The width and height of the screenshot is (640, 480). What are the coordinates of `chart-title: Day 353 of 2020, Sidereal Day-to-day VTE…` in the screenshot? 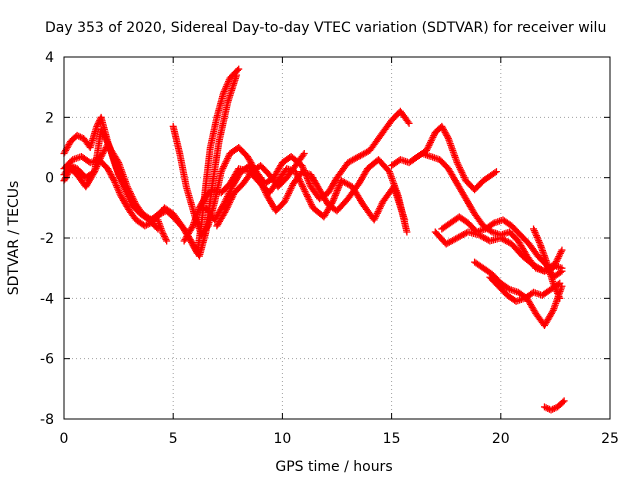 It's located at (325, 28).